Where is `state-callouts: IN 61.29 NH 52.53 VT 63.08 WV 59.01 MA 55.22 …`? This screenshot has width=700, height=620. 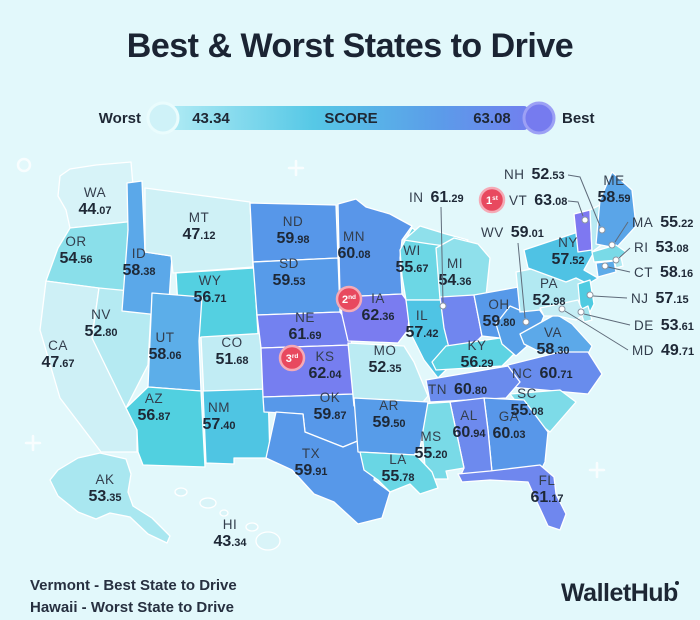 state-callouts: IN 61.29 NH 52.53 VT 63.08 WV 59.01 MA 55.22 … is located at coordinates (551, 262).